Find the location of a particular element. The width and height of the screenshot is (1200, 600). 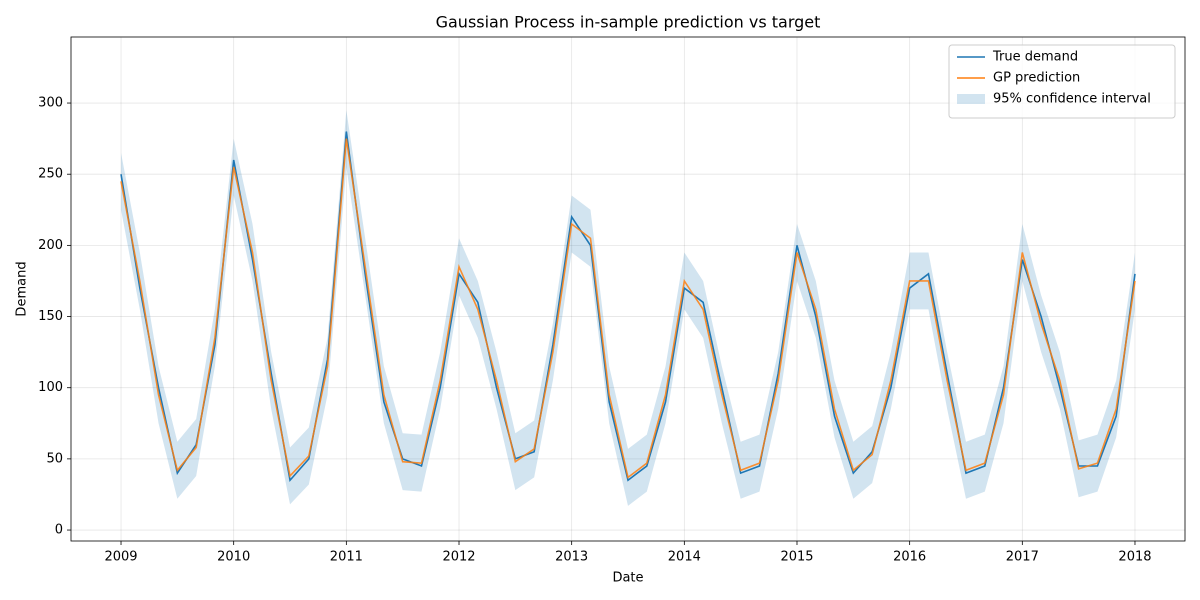

y-tick-label: 100 is located at coordinates (50, 387).